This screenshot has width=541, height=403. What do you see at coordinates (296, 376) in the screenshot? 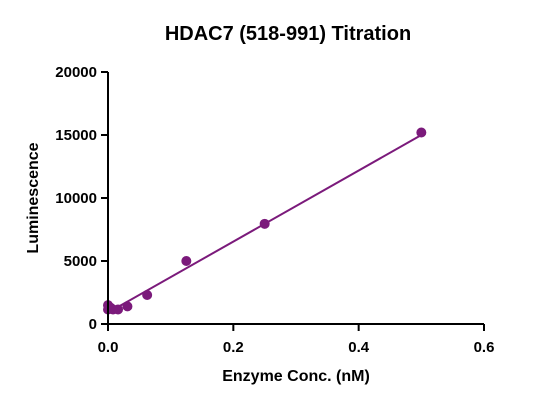
I see `x-axis-label: Enzyme Conc. (nM)` at bounding box center [296, 376].